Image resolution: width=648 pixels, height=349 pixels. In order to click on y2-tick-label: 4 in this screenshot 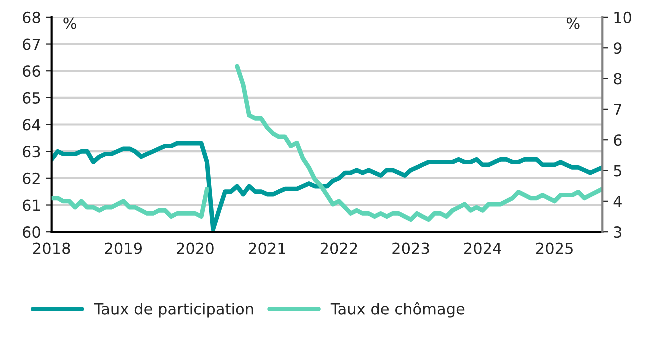, I will do `click(618, 202)`.